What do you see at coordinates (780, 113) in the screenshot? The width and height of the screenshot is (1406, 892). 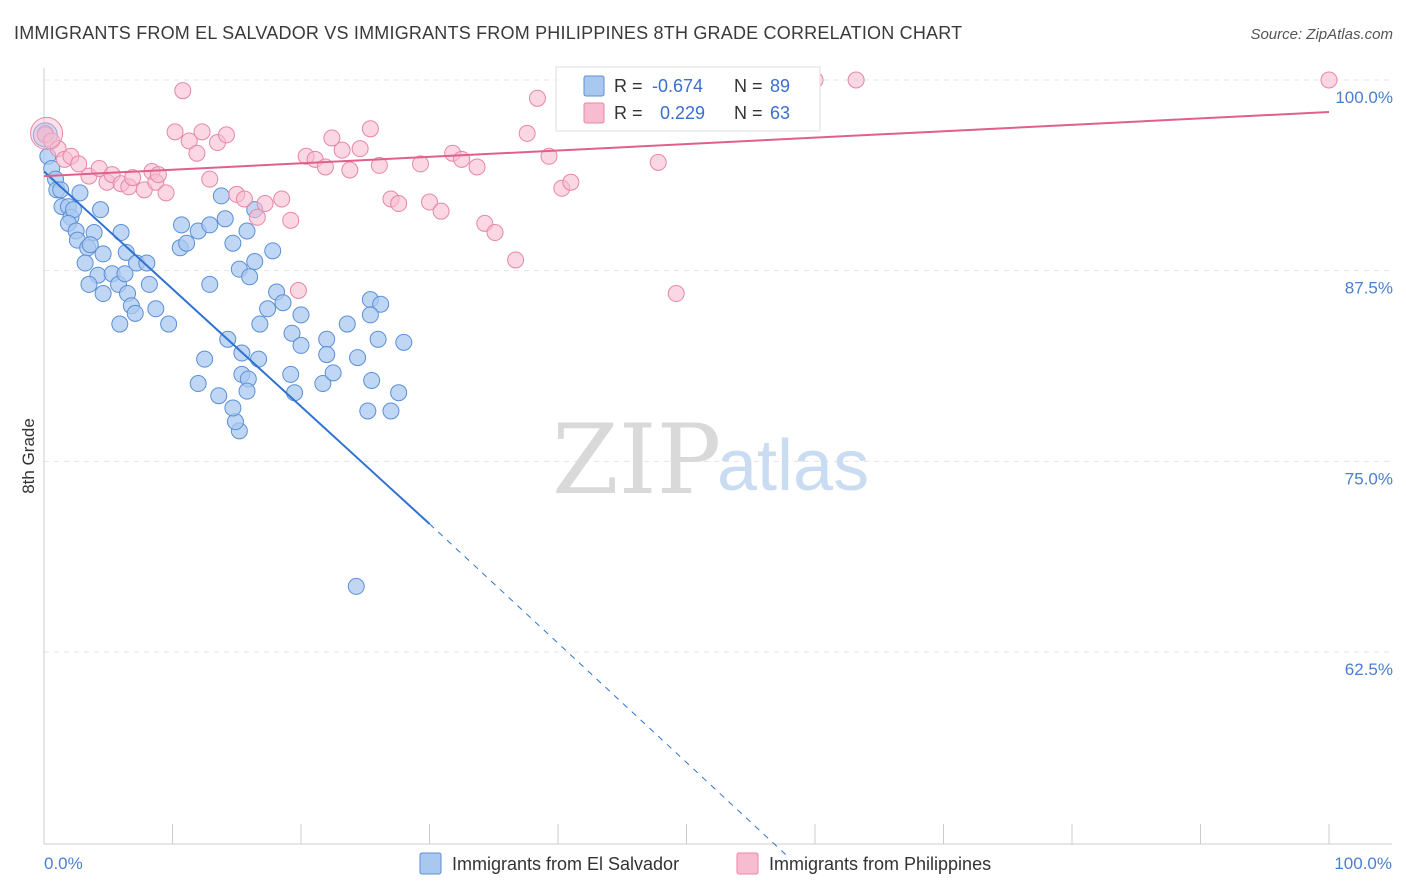 I see `legend-n-value-2: 63` at bounding box center [780, 113].